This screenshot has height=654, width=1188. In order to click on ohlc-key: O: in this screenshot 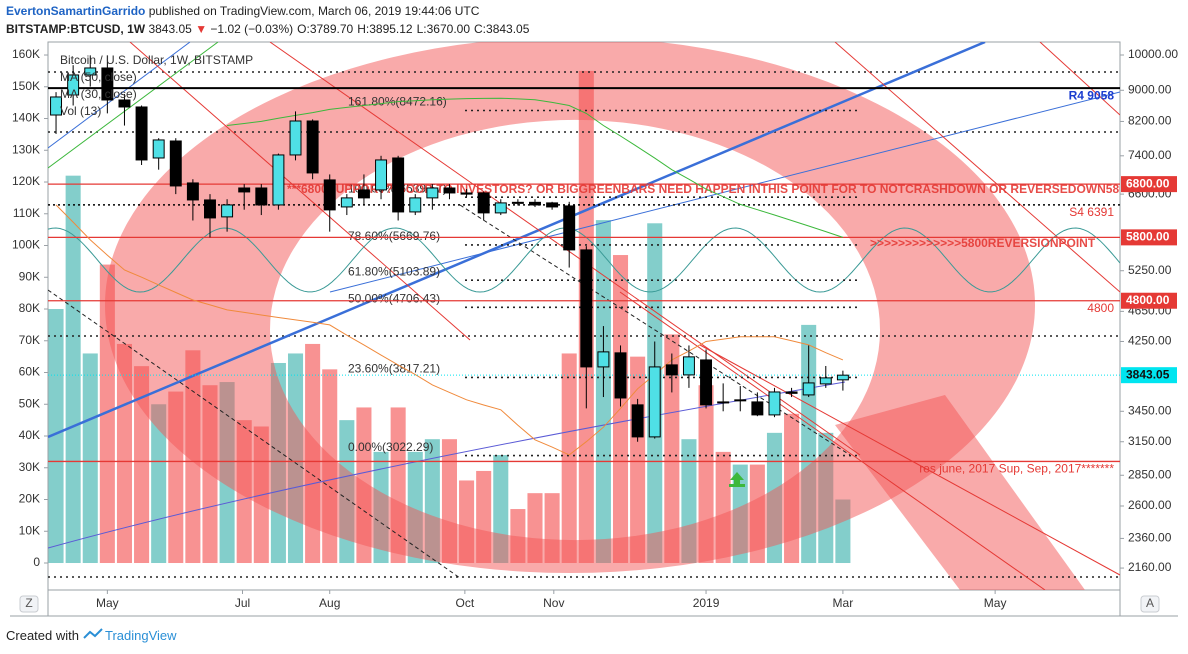, I will do `click(303, 29)`.